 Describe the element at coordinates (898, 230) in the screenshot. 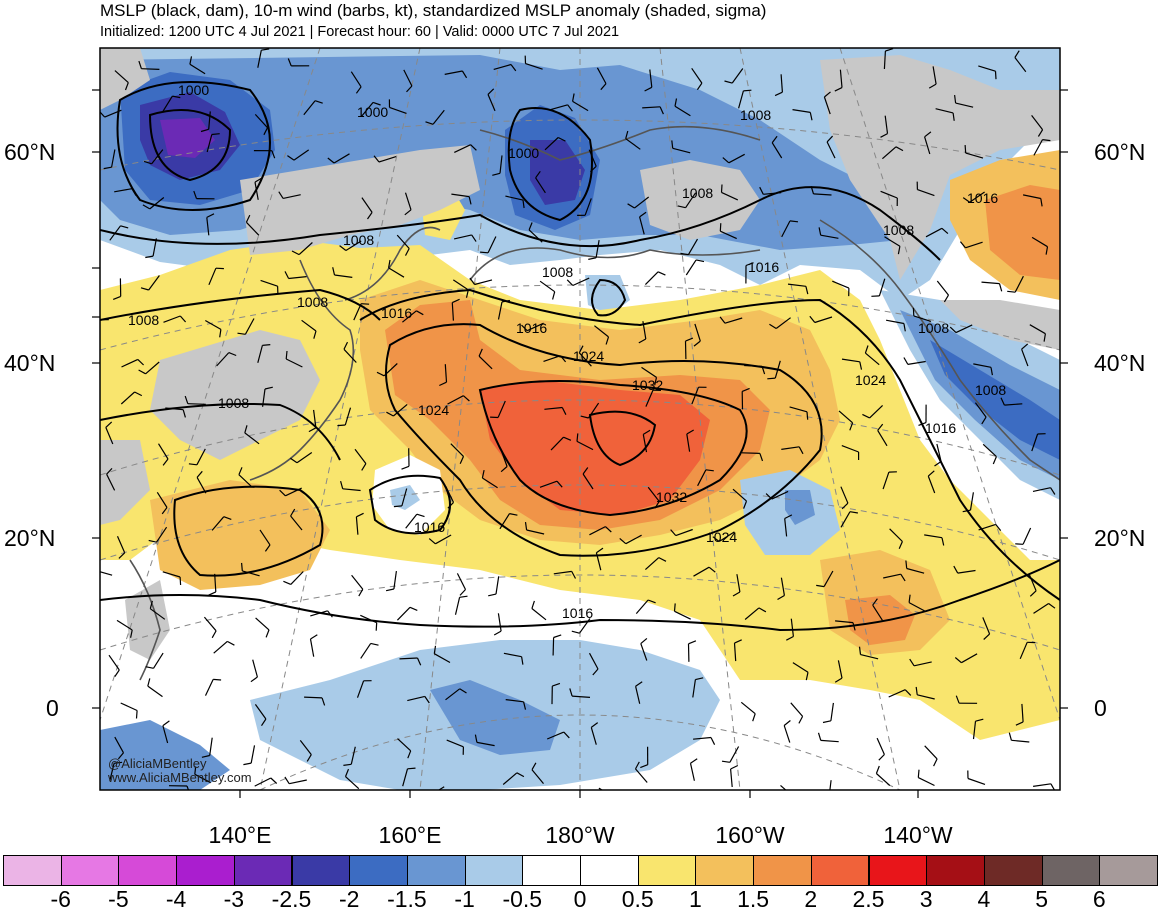

I see `isobar-label: 1008` at that location.